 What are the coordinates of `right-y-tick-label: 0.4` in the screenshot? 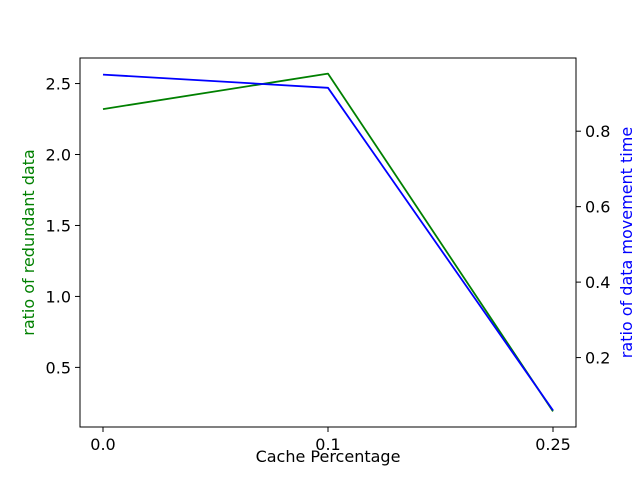 It's located at (597, 282).